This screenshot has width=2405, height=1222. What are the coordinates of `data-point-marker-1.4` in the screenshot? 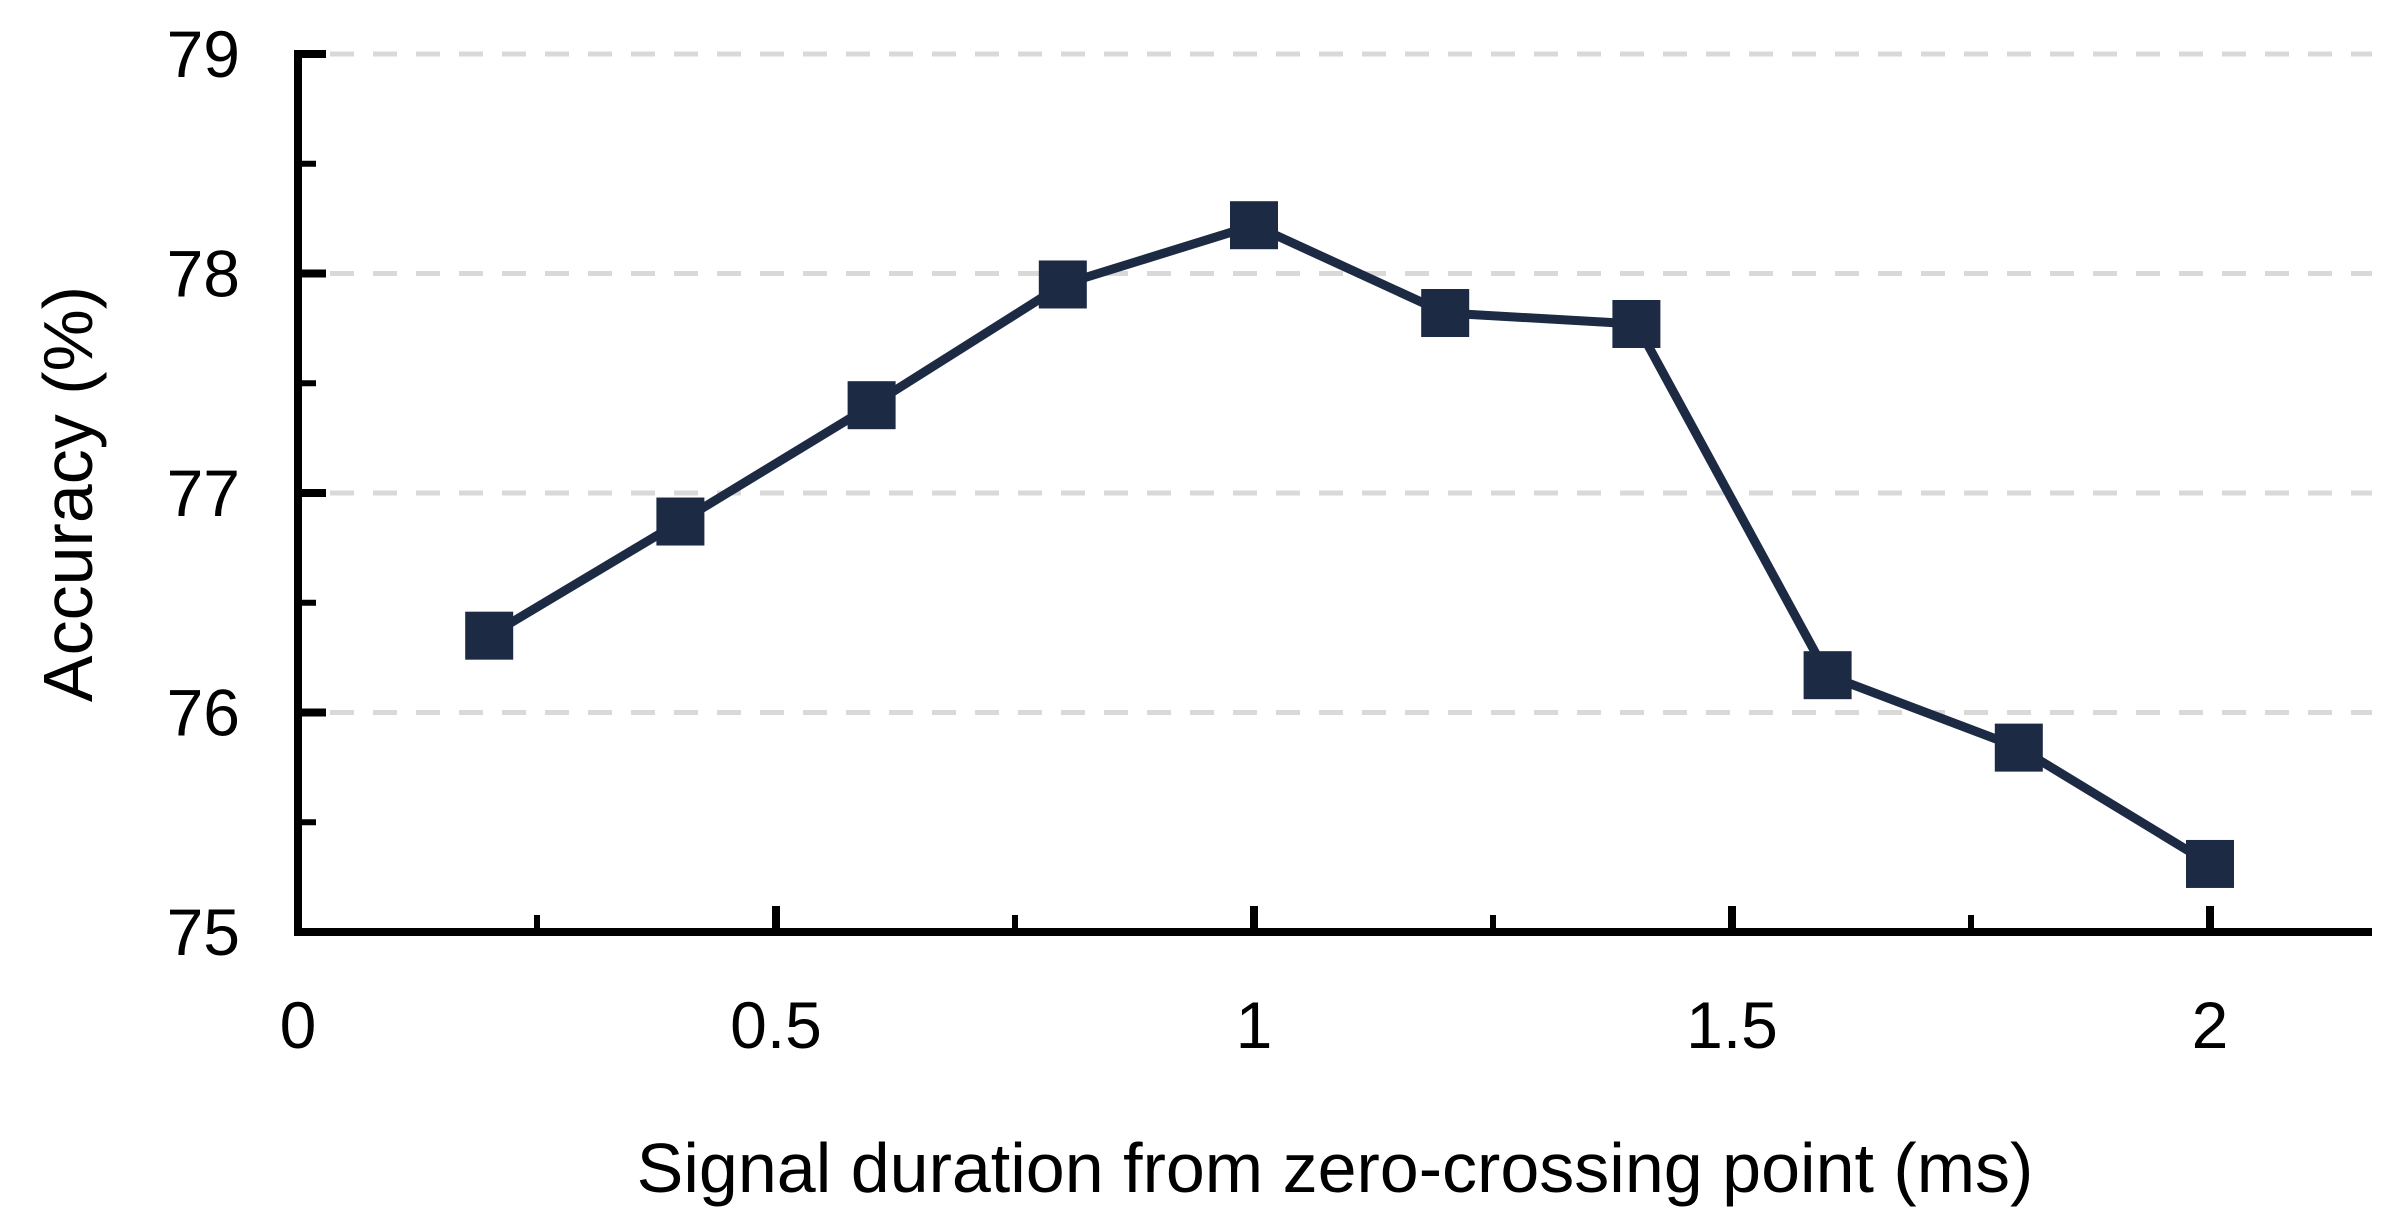 It's located at (1636, 323).